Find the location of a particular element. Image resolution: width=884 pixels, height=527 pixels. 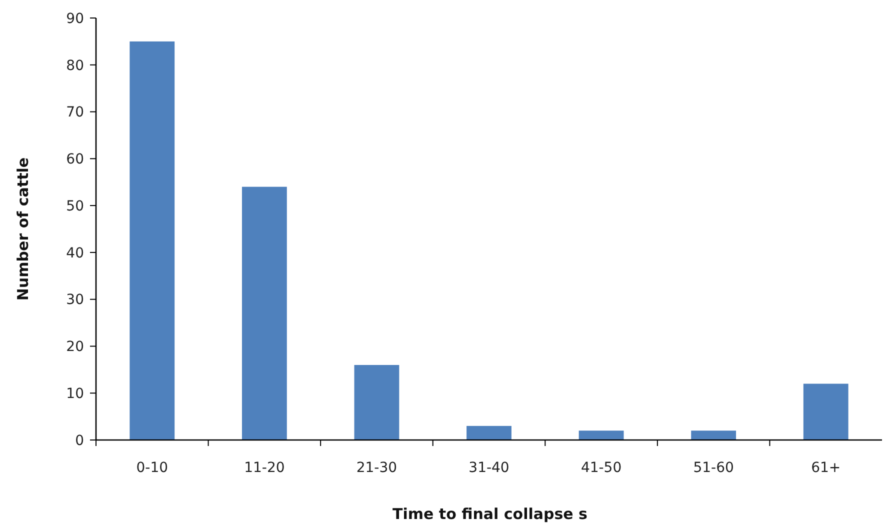

y-tick-label: 10 is located at coordinates (75, 394).